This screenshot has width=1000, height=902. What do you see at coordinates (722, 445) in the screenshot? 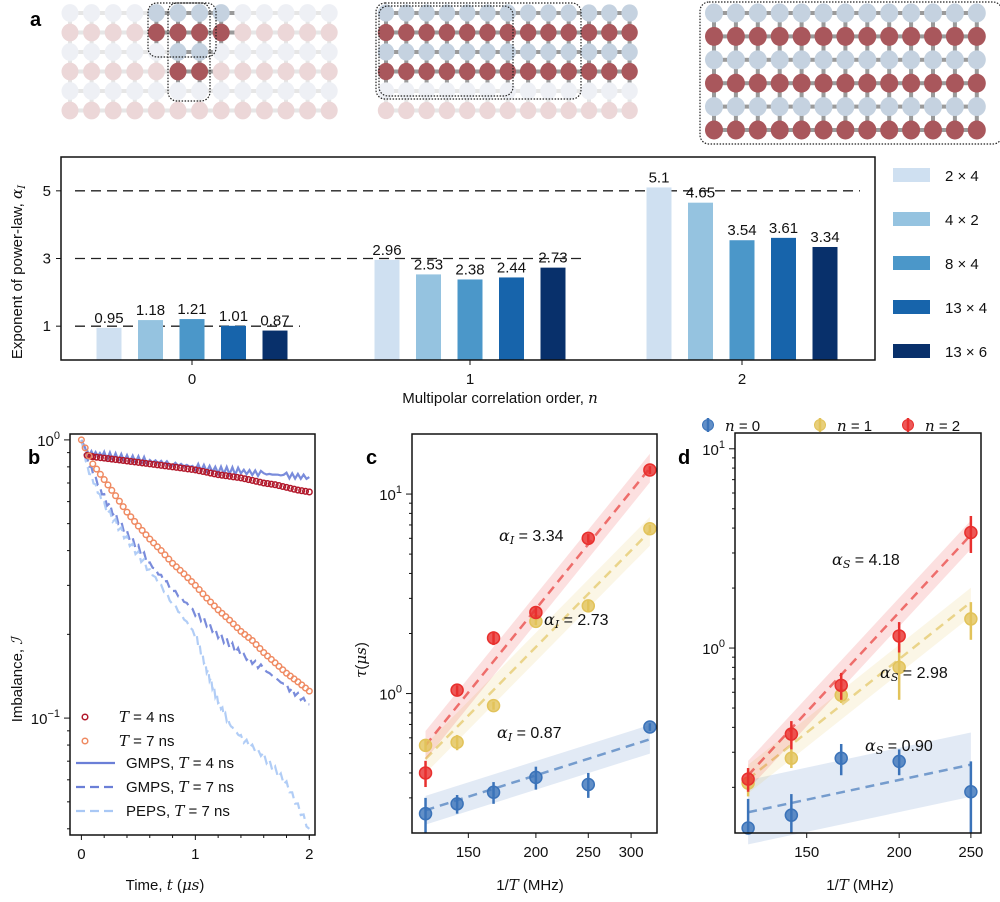
I see `tick-exponent: 1` at bounding box center [722, 445].